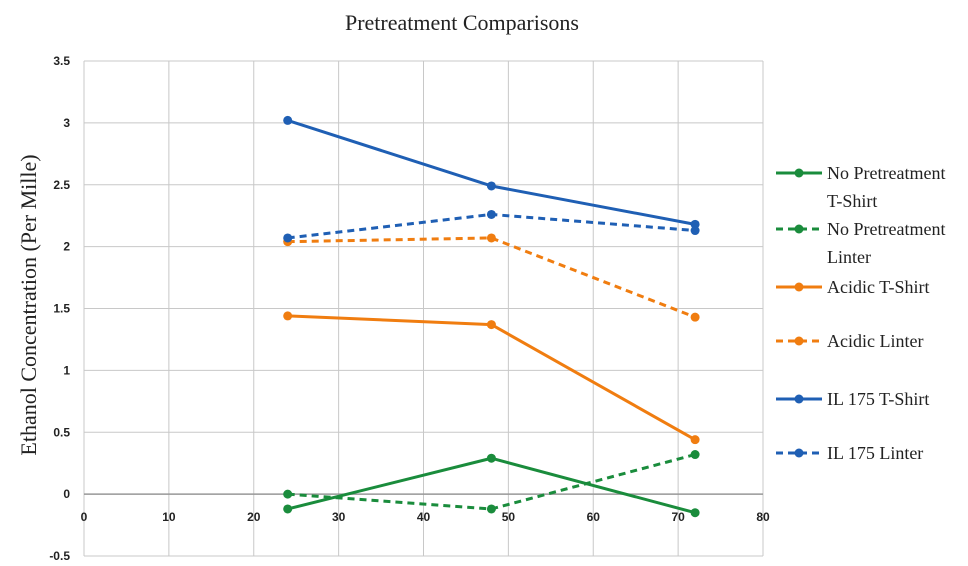 The width and height of the screenshot is (968, 566). I want to click on y-tick-label: 2.5, so click(61, 185).